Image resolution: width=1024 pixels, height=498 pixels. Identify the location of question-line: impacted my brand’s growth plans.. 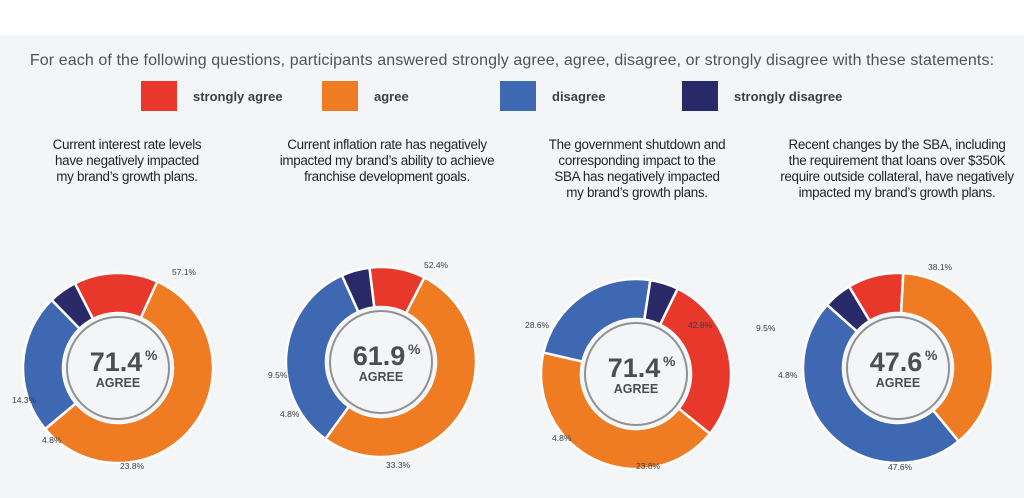
(897, 192).